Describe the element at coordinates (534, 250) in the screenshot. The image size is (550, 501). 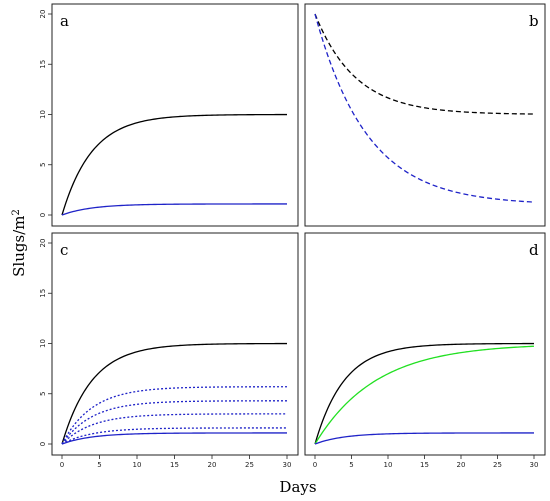
I see `panel-label: d` at that location.